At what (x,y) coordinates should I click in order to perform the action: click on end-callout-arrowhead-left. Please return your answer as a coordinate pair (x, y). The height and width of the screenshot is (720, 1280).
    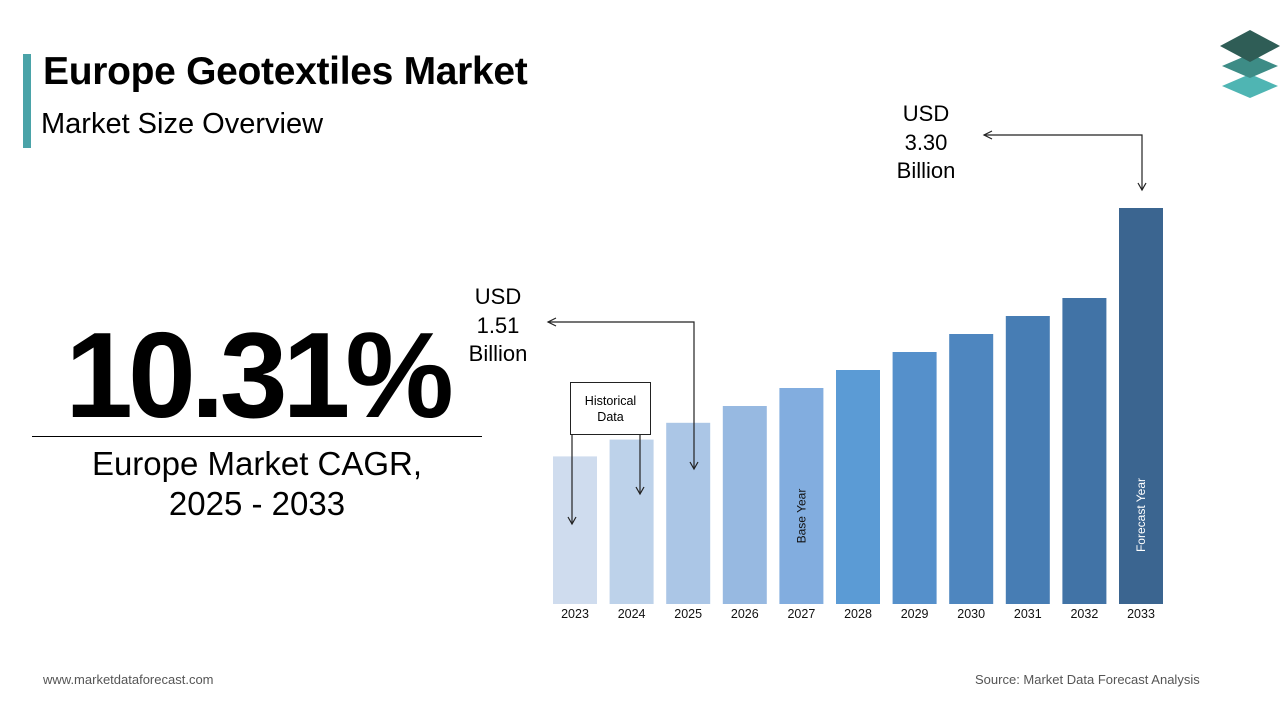
    Looking at the image, I should click on (987, 135).